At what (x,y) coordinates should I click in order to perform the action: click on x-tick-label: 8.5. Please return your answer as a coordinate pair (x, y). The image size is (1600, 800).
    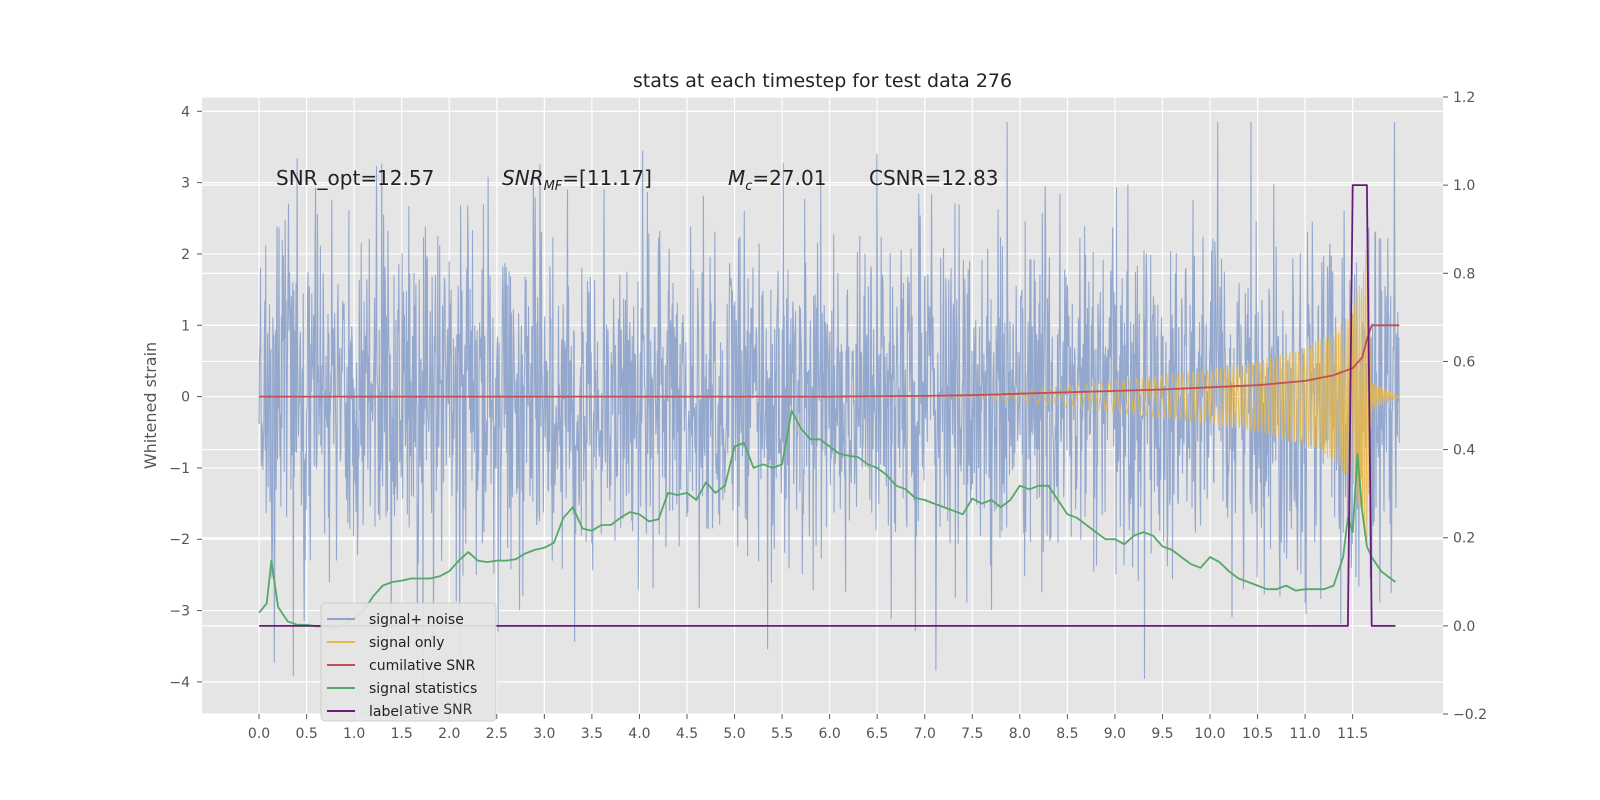
    Looking at the image, I should click on (1067, 734).